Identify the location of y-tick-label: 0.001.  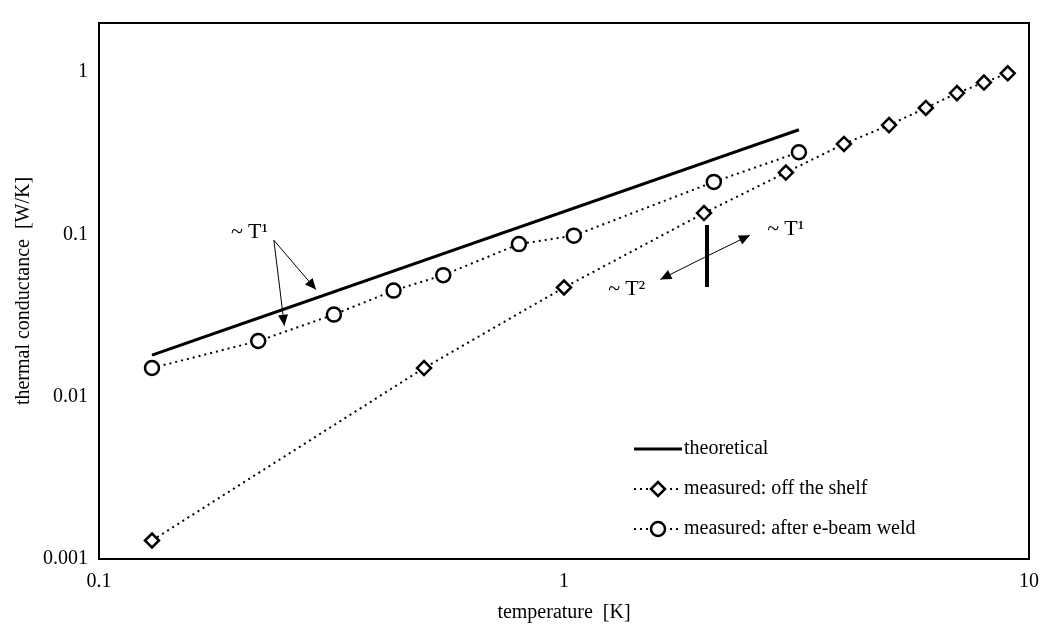
(65, 557).